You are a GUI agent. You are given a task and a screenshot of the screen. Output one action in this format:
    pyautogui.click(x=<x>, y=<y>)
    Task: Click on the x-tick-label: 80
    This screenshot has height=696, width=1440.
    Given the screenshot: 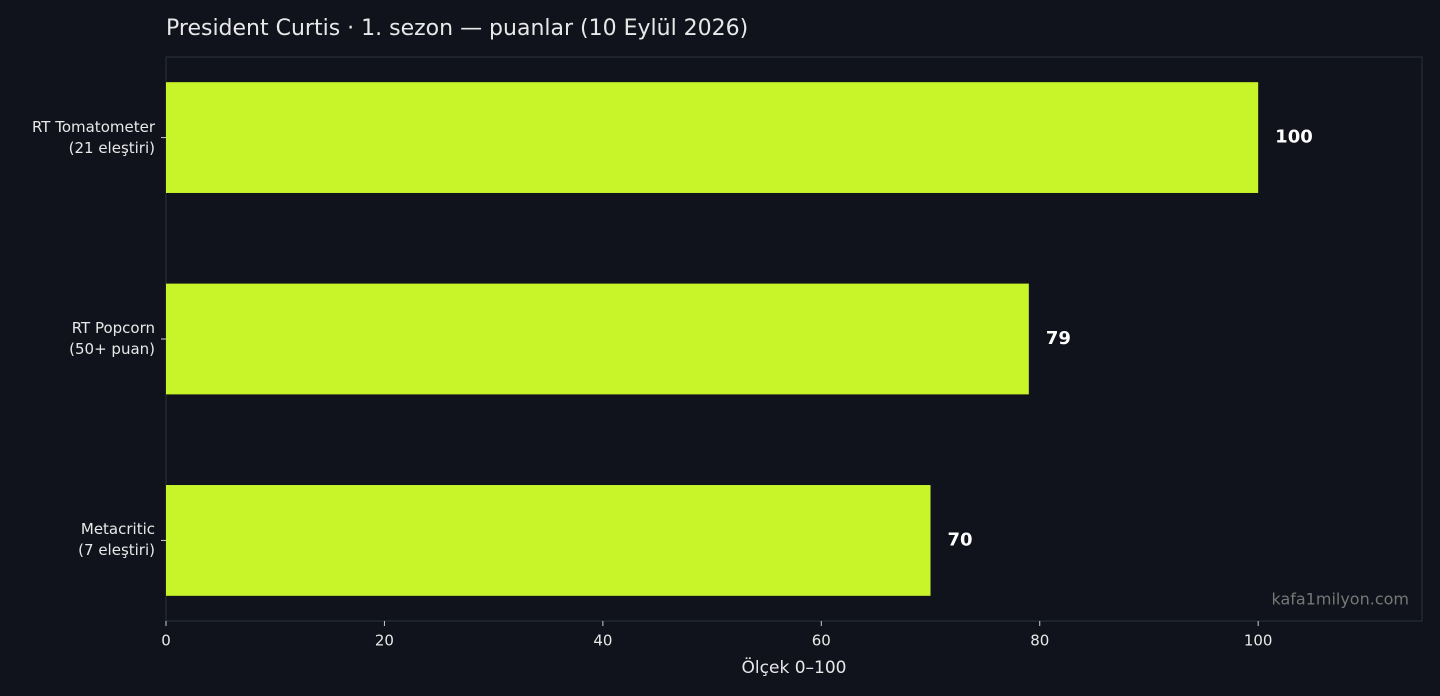 What is the action you would take?
    pyautogui.click(x=1039, y=641)
    